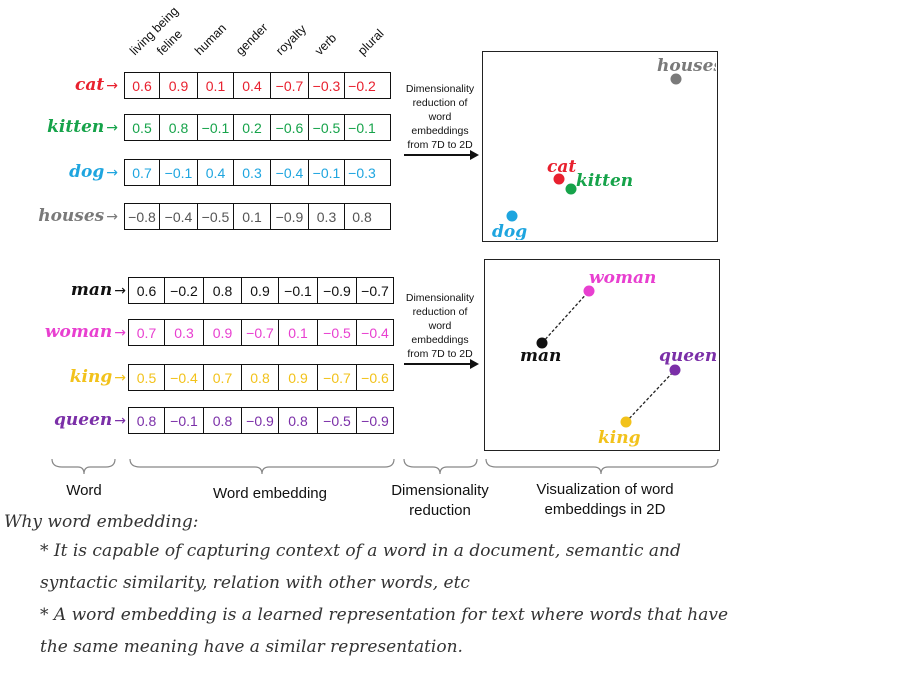  I want to click on point-label-kitten: kitten, so click(604, 181).